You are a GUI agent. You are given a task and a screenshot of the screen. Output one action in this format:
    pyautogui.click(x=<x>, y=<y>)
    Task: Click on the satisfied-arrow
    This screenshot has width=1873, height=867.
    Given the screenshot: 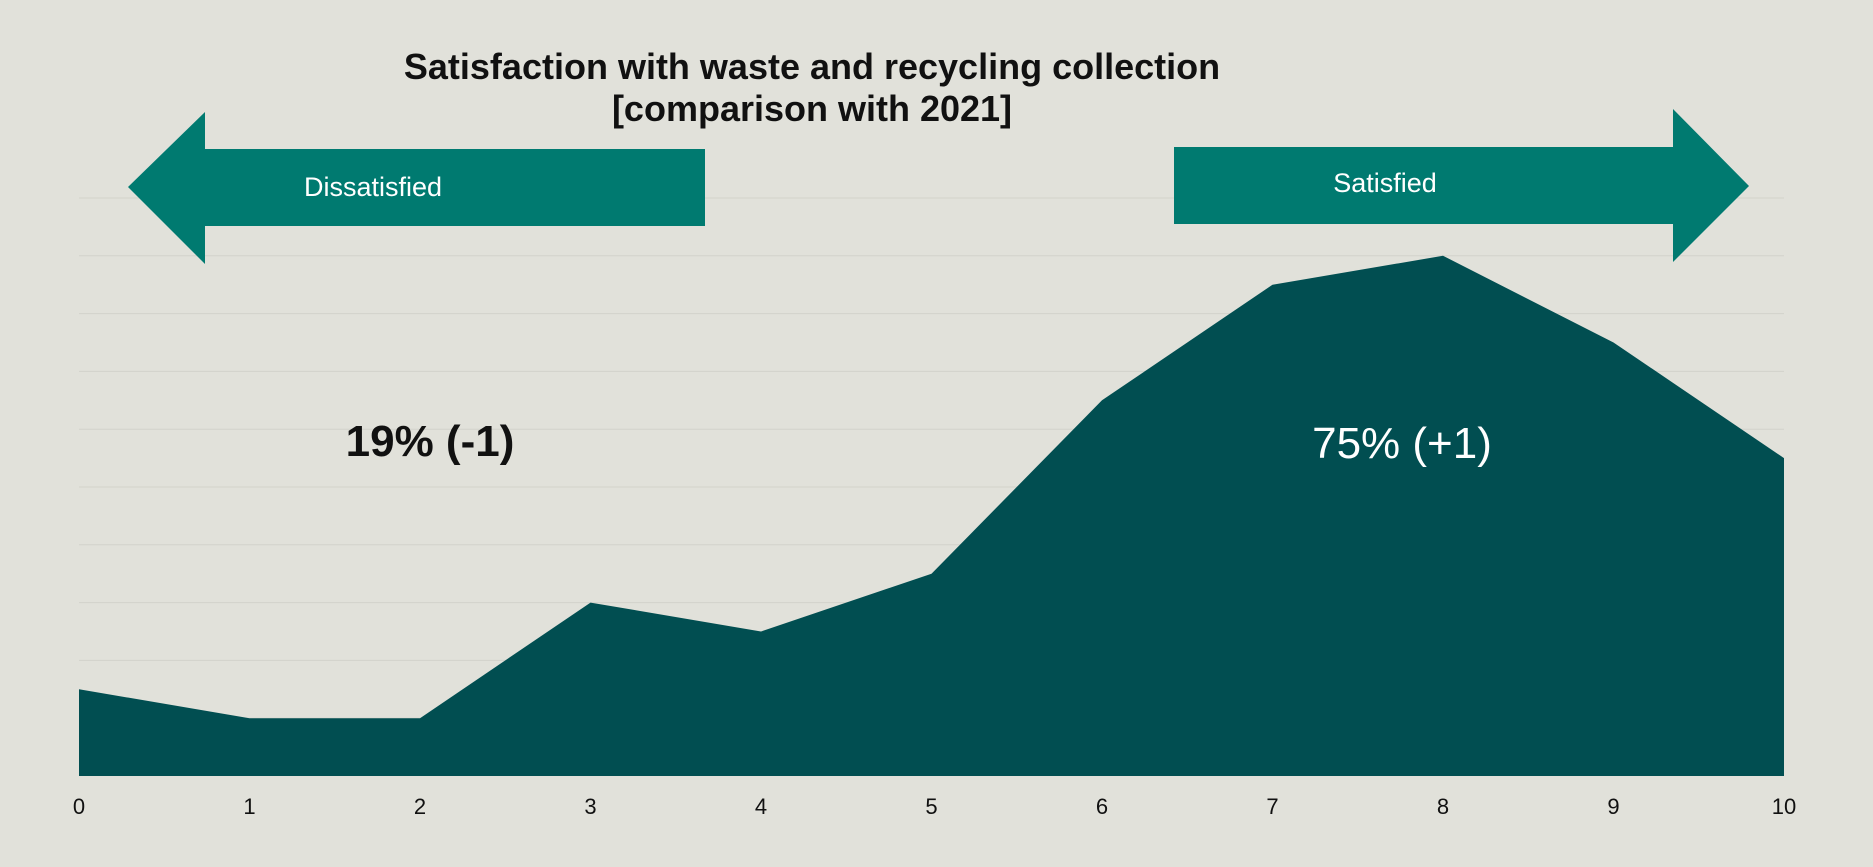 What is the action you would take?
    pyautogui.click(x=1461, y=185)
    